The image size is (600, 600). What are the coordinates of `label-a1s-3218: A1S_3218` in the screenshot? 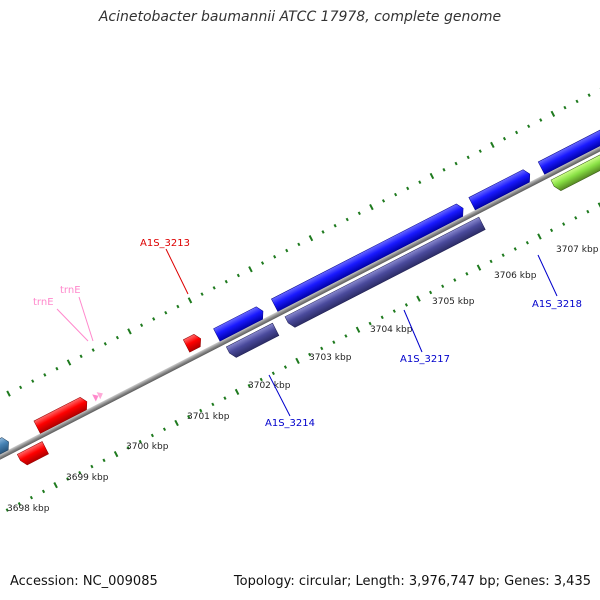 It's located at (557, 304).